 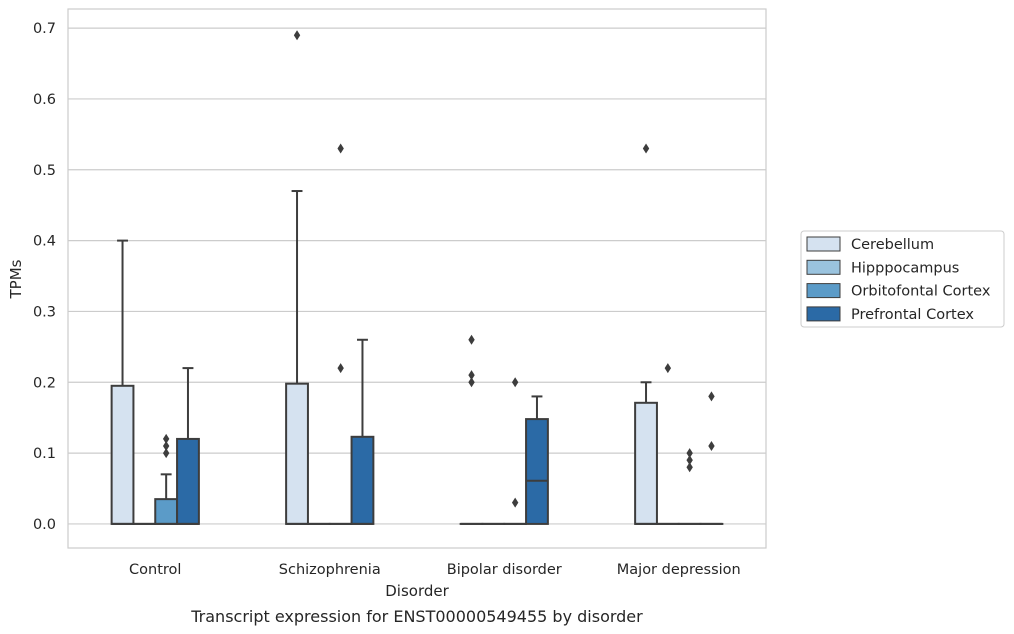 What do you see at coordinates (44, 29) in the screenshot?
I see `y-tick-label: 0.7` at bounding box center [44, 29].